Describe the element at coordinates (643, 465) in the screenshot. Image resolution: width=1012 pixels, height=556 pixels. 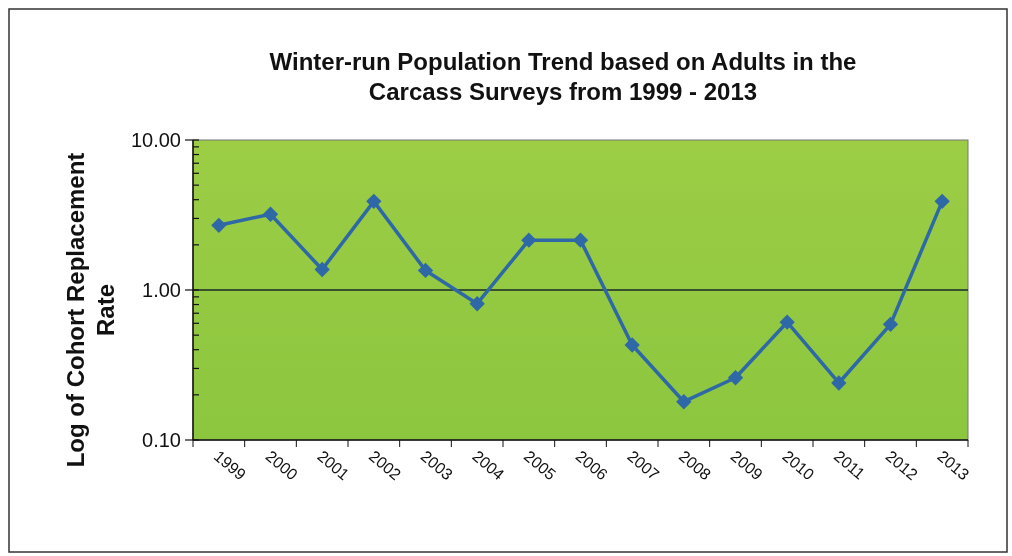
I see `x-tick-label: 2007` at that location.